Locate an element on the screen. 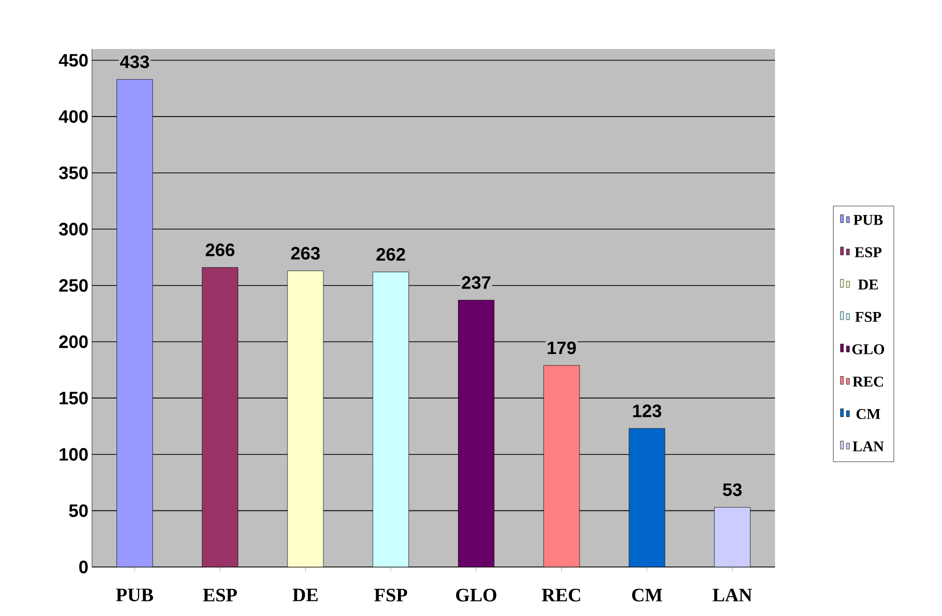  x-tick-label: PUB is located at coordinates (135, 595).